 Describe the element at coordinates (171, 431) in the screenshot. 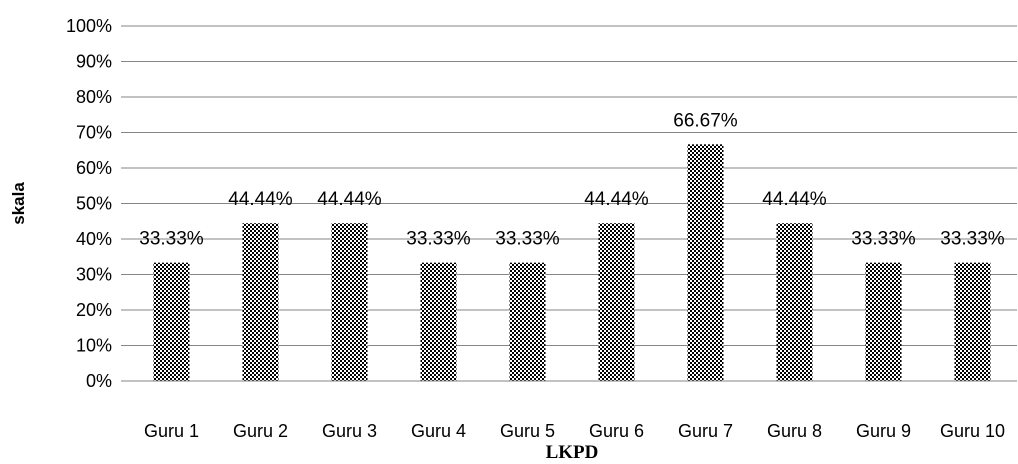

I see `category-label: Guru 1` at that location.